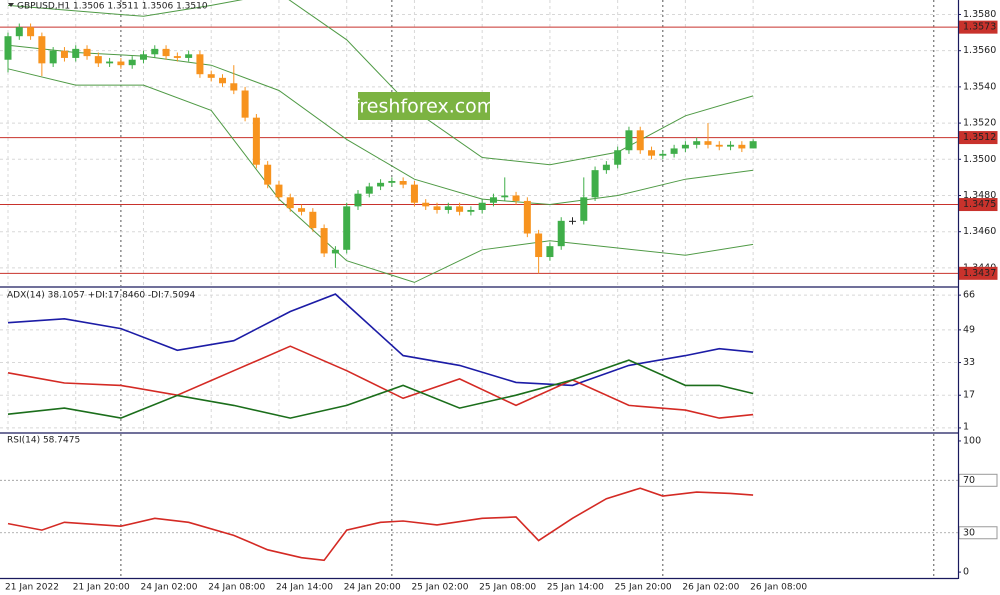 This screenshot has width=1000, height=595. I want to click on y-tick-label: 17, so click(969, 395).